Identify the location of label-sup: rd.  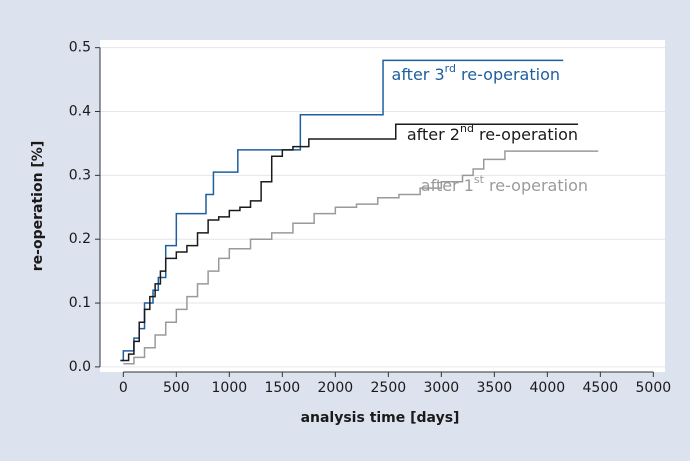
(450, 68).